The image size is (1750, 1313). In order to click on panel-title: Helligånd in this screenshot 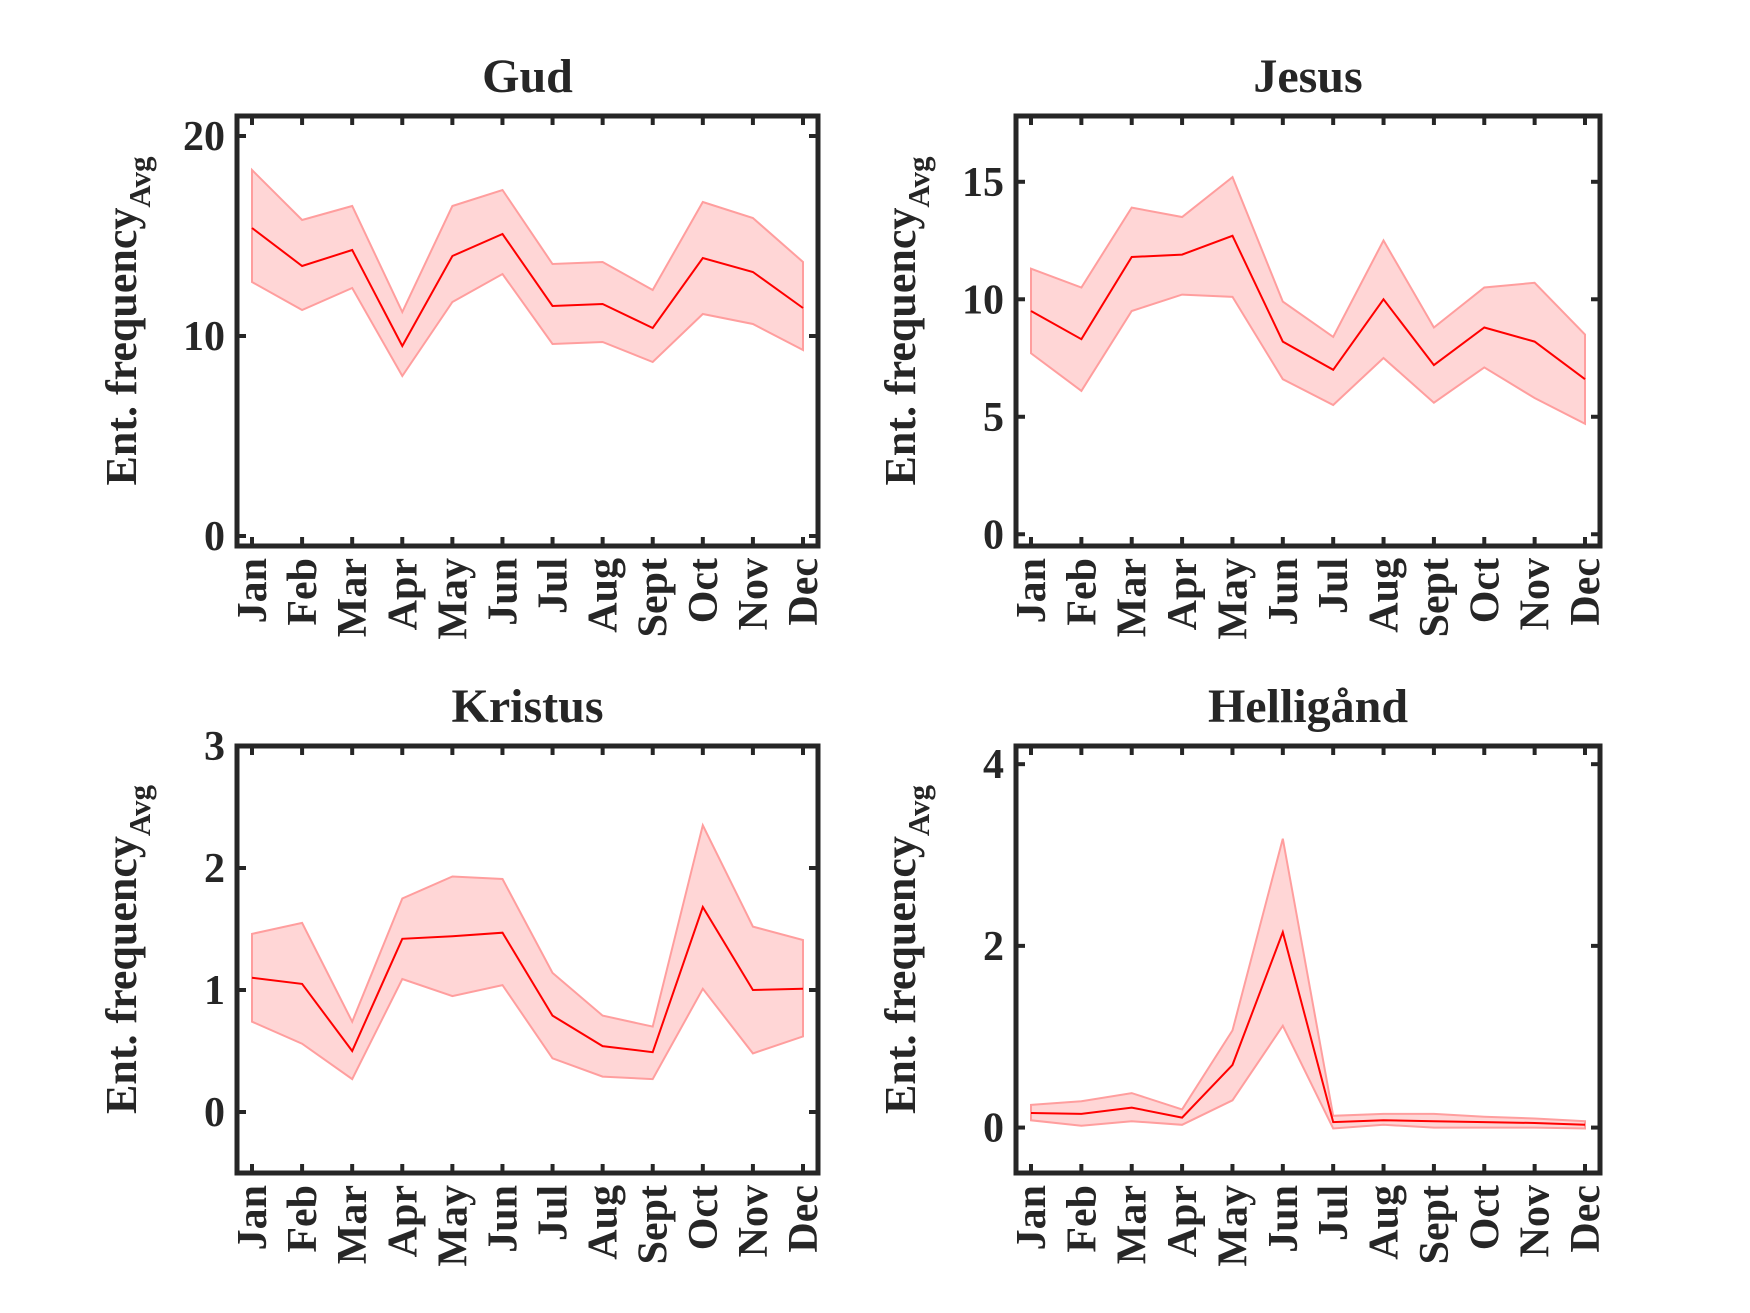, I will do `click(1308, 706)`.